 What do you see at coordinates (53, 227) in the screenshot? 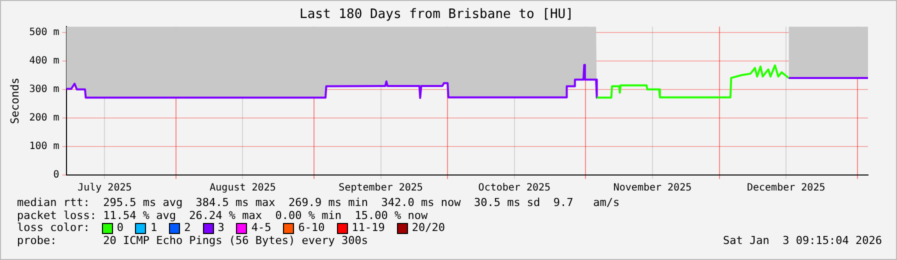
I see `legend-title: loss color:` at bounding box center [53, 227].